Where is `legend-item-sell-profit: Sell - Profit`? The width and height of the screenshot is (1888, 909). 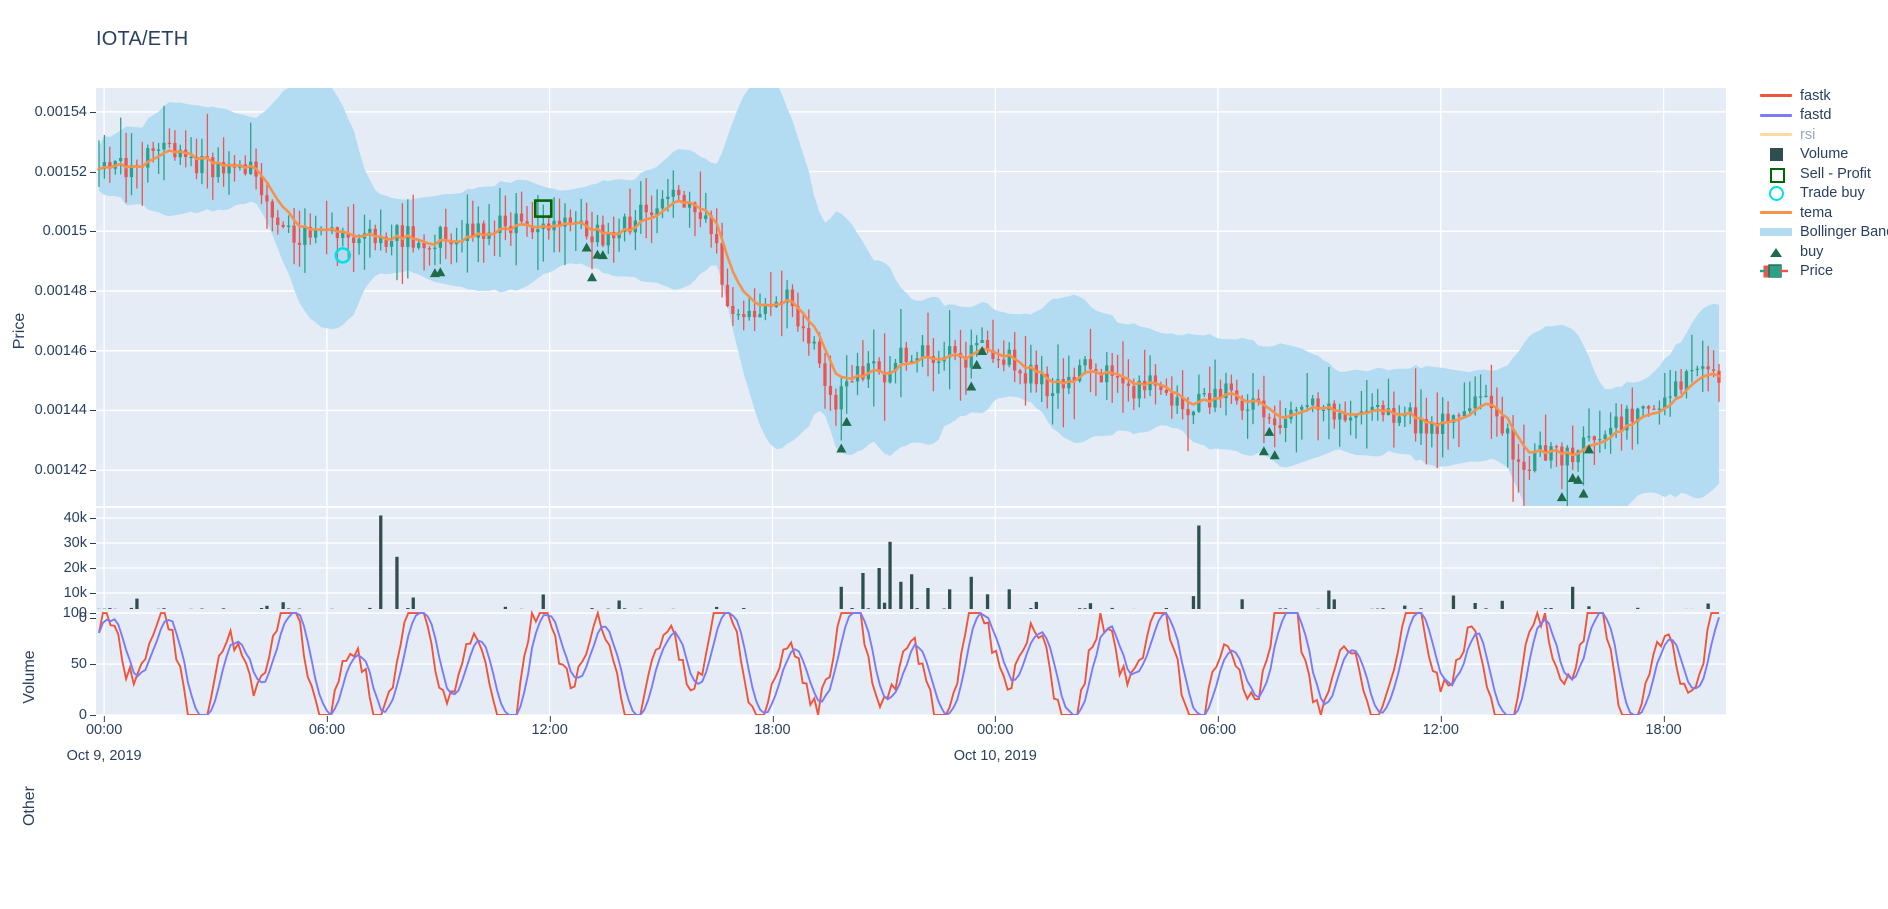
legend-item-sell-profit: Sell - Profit is located at coordinates (1823, 174).